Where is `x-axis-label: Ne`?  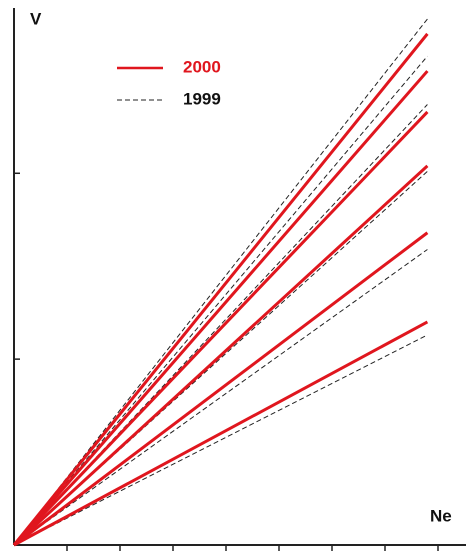
x-axis-label: Ne is located at coordinates (441, 515).